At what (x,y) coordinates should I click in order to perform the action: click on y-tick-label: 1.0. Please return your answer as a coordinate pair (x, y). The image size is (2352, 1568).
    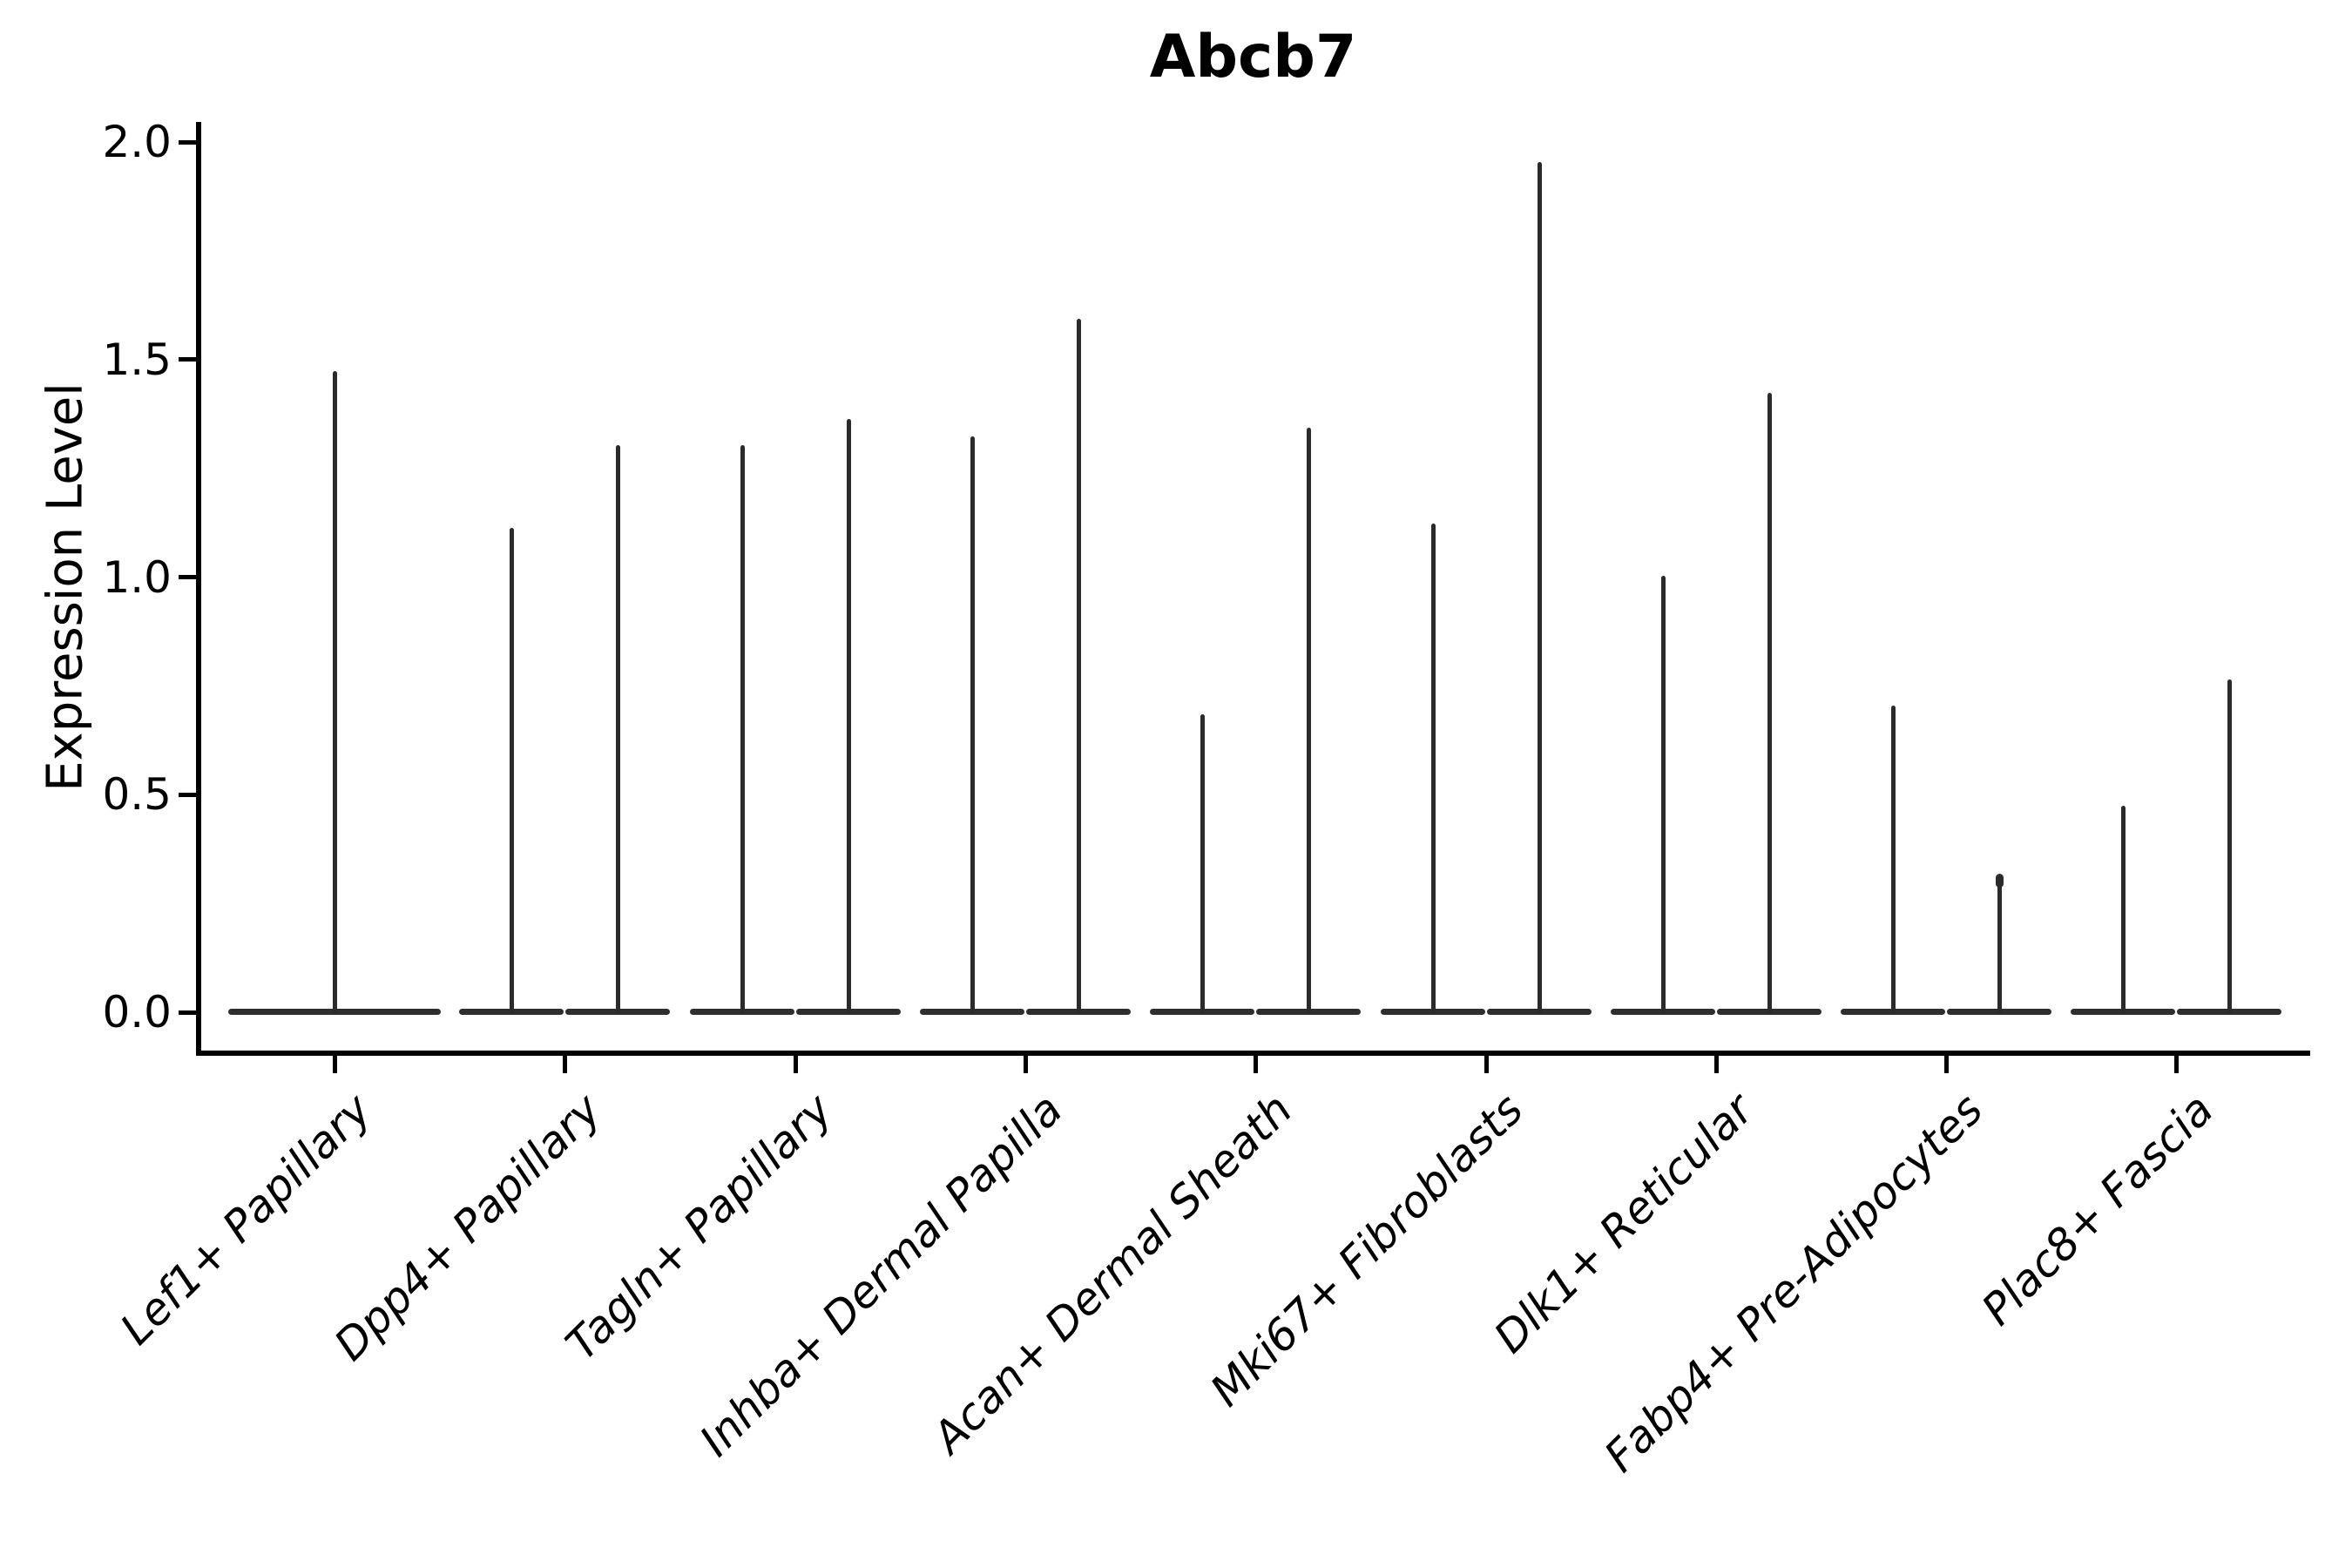
    Looking at the image, I should click on (137, 577).